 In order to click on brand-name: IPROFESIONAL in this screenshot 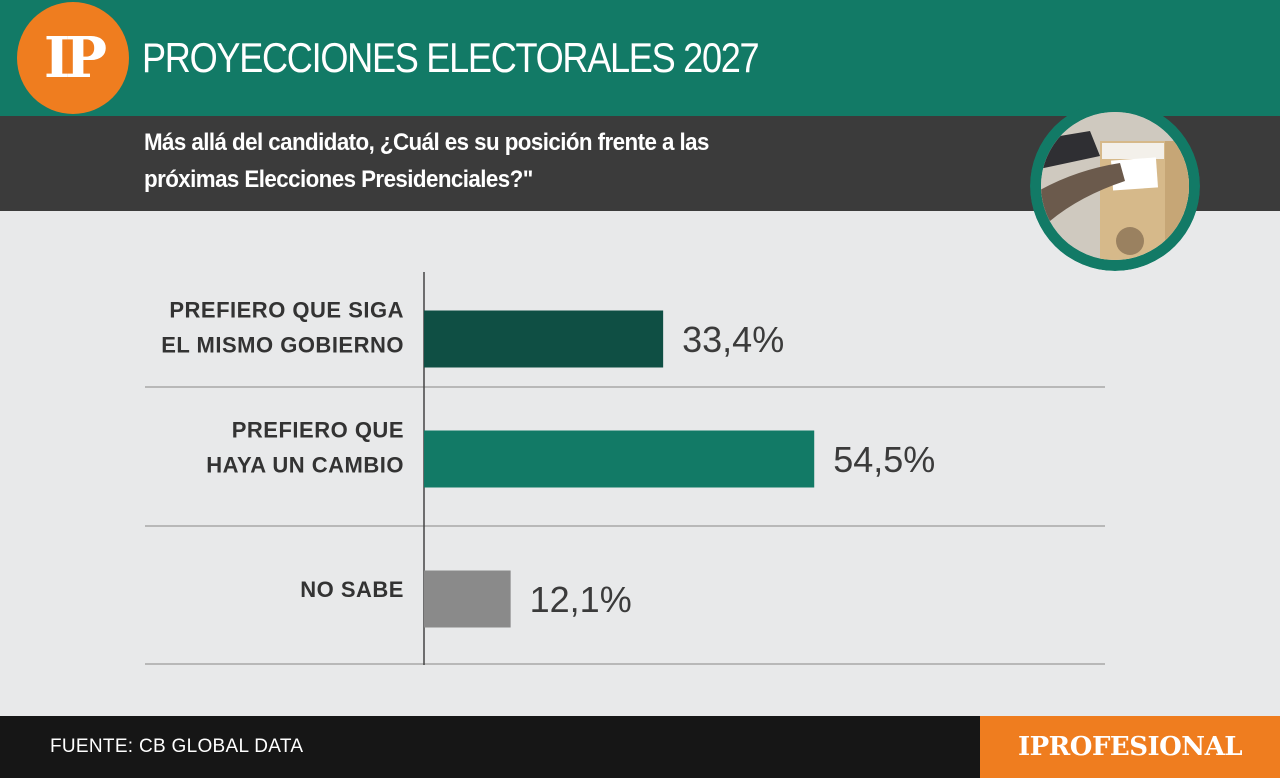, I will do `click(1130, 747)`.